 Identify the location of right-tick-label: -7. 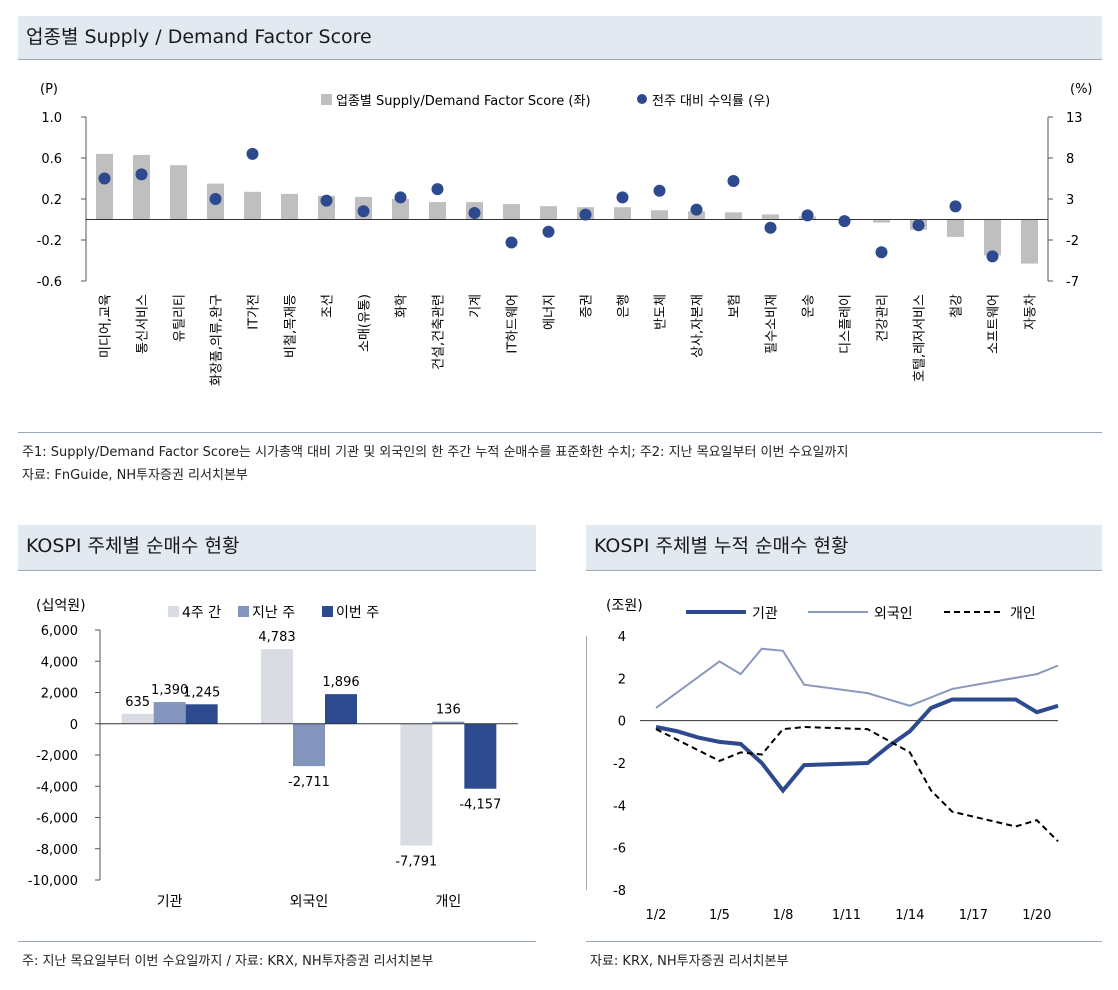
(1072, 282).